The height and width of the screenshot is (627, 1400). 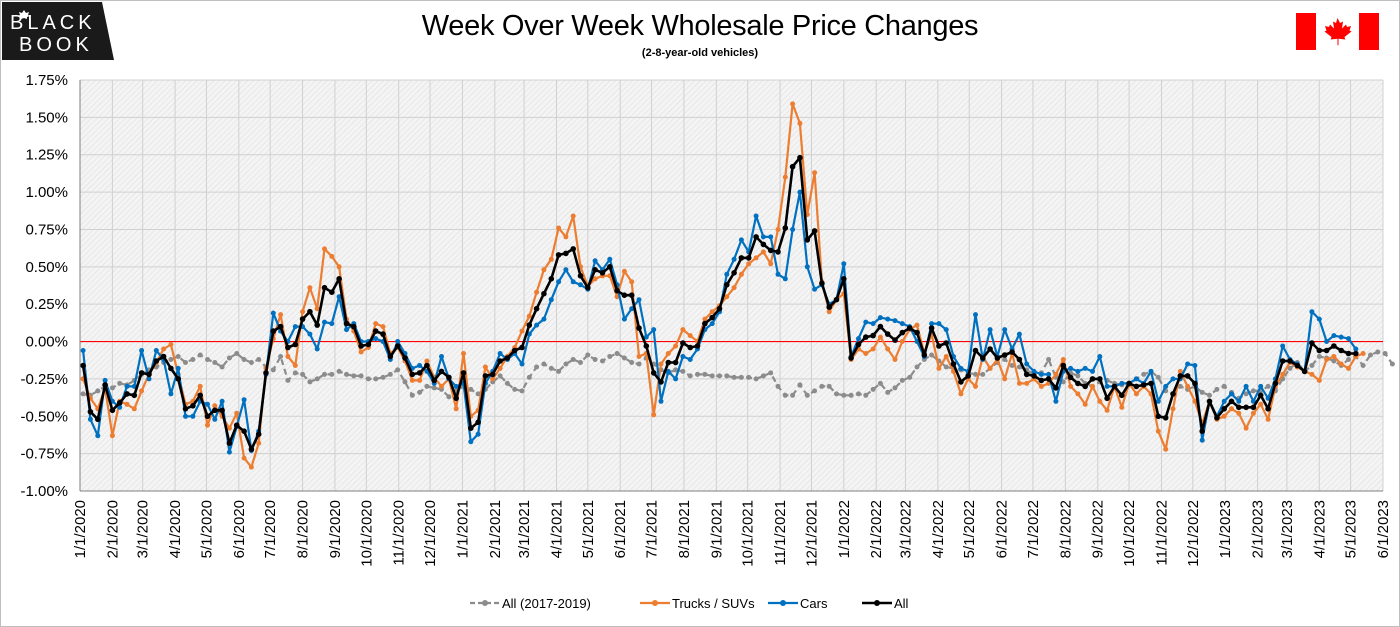 What do you see at coordinates (1002, 529) in the screenshot?
I see `x-tick-label: 6/1/2022` at bounding box center [1002, 529].